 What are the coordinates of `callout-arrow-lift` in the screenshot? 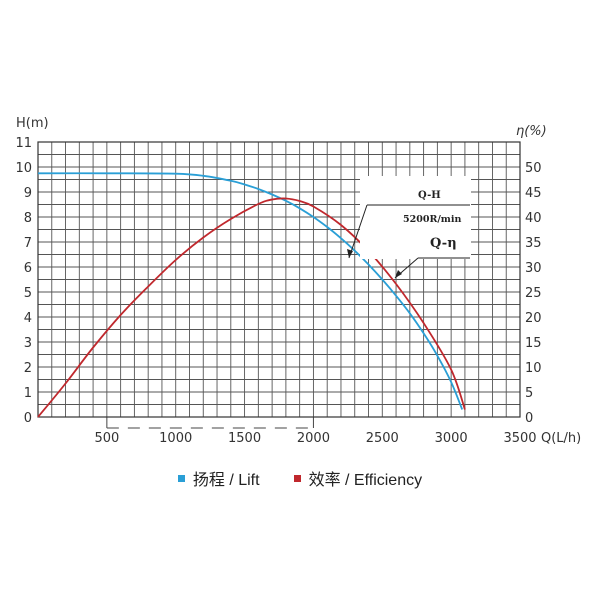 It's located at (358, 231).